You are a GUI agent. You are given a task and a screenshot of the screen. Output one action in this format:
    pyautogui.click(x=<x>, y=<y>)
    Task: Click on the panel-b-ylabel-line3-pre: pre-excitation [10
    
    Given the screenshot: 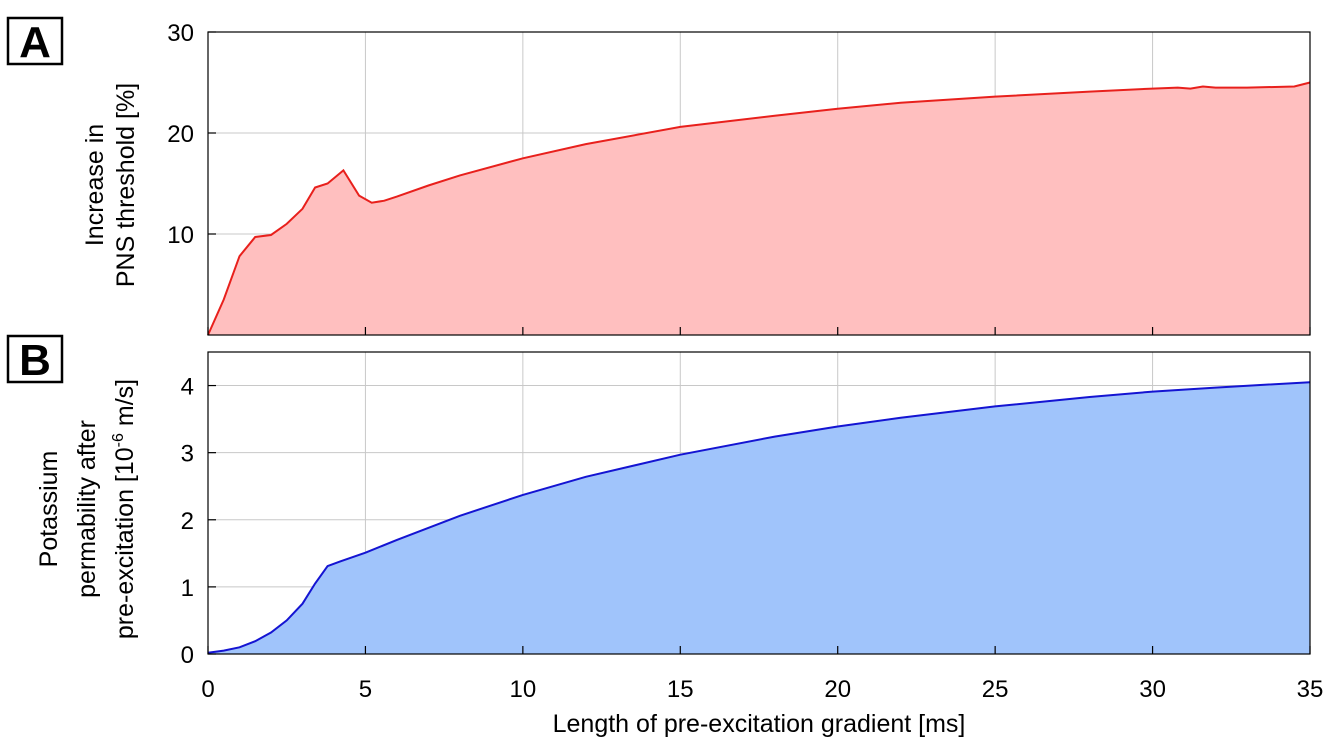 What is the action you would take?
    pyautogui.click(x=125, y=543)
    